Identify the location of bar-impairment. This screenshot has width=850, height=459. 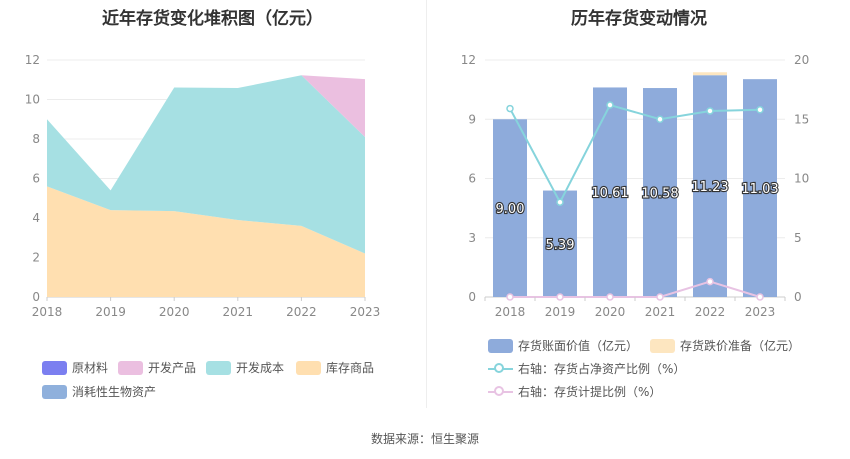
(710, 74).